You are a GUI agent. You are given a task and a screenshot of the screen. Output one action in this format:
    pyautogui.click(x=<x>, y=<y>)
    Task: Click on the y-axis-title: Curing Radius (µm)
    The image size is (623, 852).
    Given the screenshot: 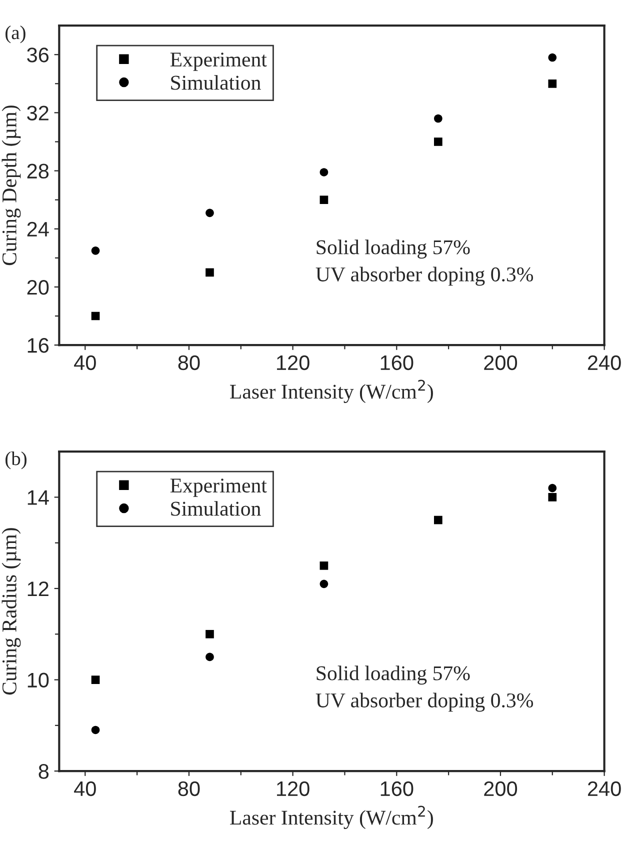 What is the action you would take?
    pyautogui.click(x=11, y=611)
    